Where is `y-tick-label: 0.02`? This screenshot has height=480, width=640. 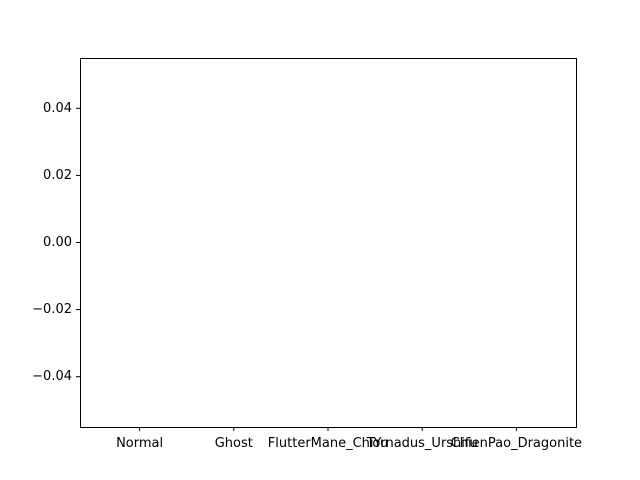
y-tick-label: 0.02 is located at coordinates (57, 175).